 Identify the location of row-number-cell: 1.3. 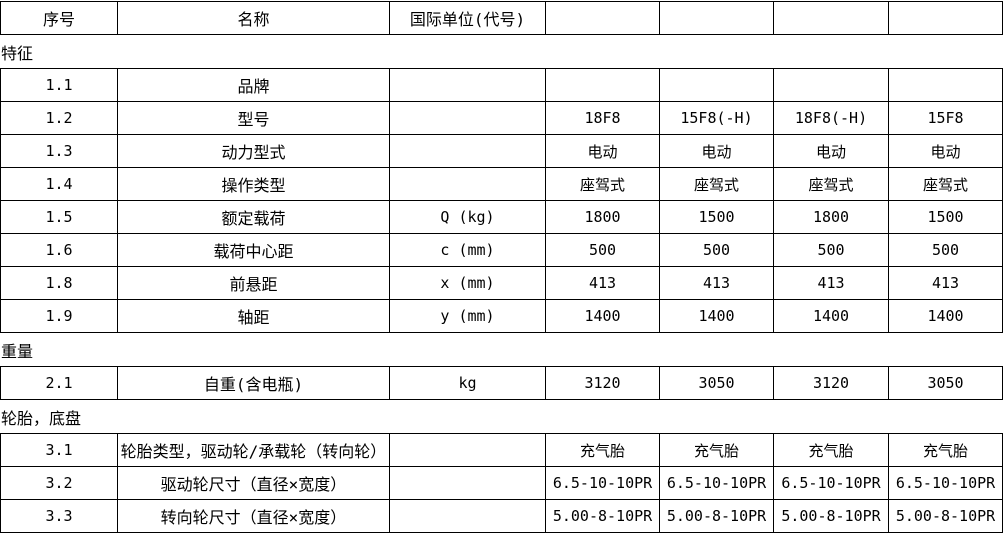
(59, 151).